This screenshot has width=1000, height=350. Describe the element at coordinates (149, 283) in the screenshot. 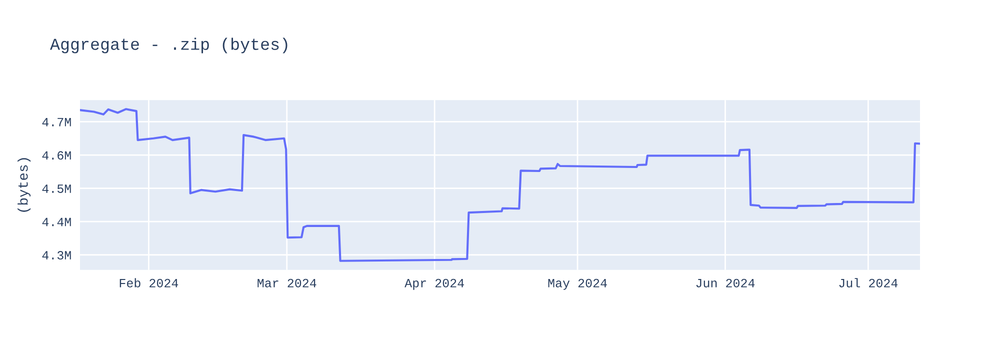

I see `x-tick-label: Feb 2024` at that location.